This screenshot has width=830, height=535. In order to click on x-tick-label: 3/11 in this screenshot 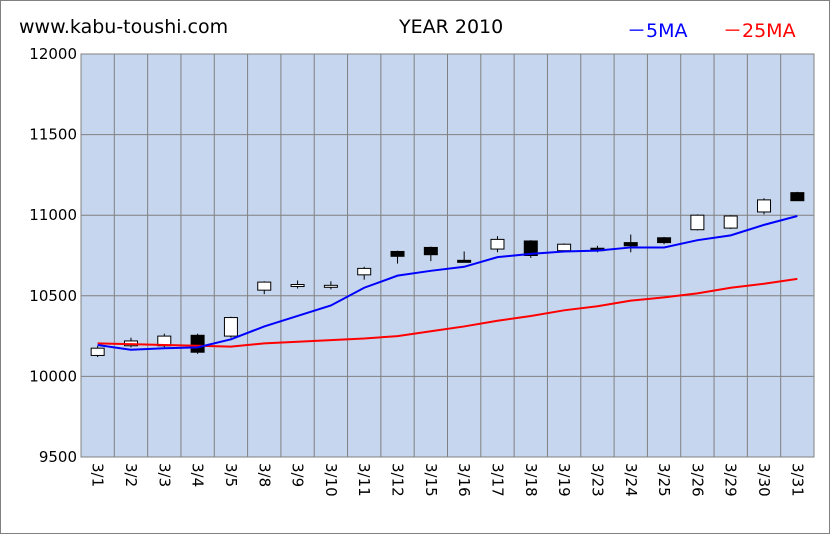, I will do `click(364, 480)`.